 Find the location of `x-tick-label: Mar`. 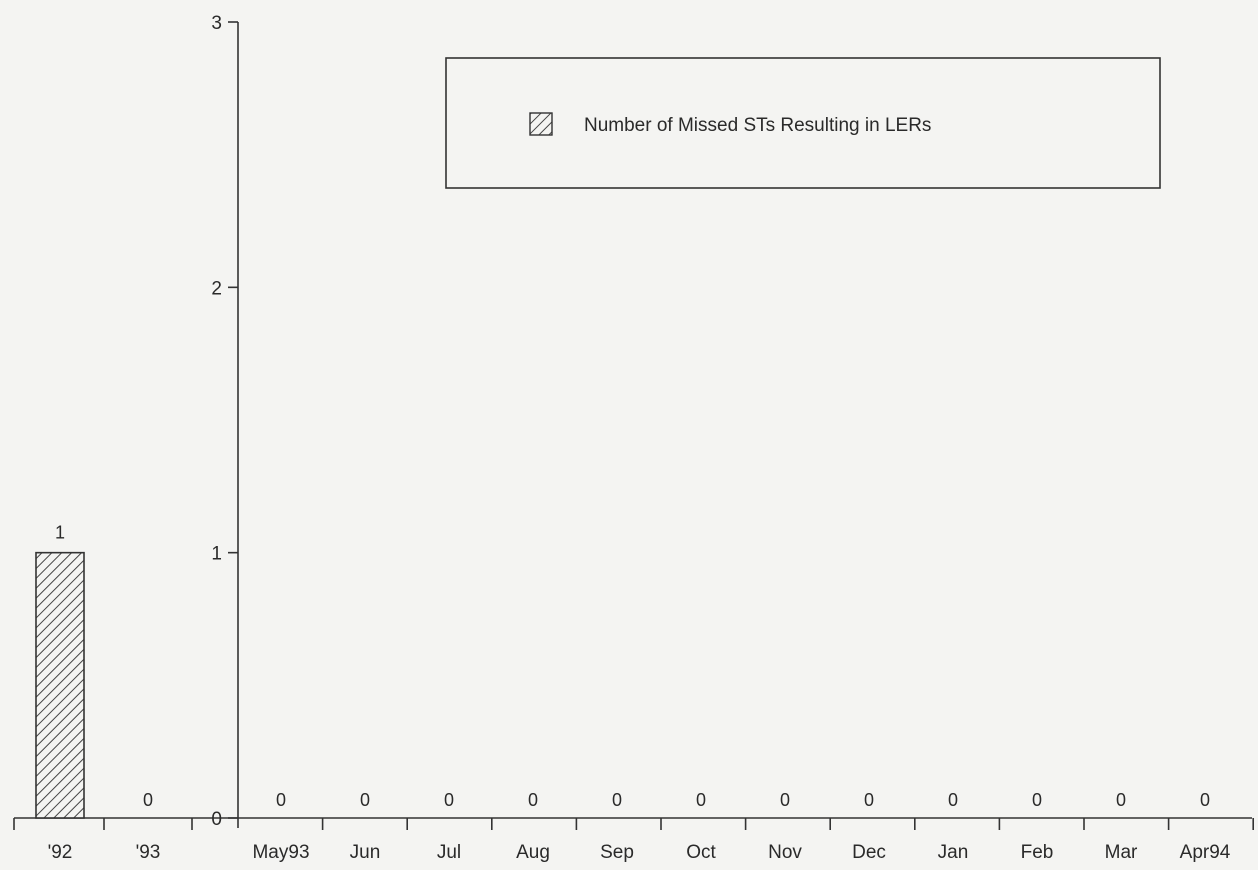

x-tick-label: Mar is located at coordinates (1121, 852).